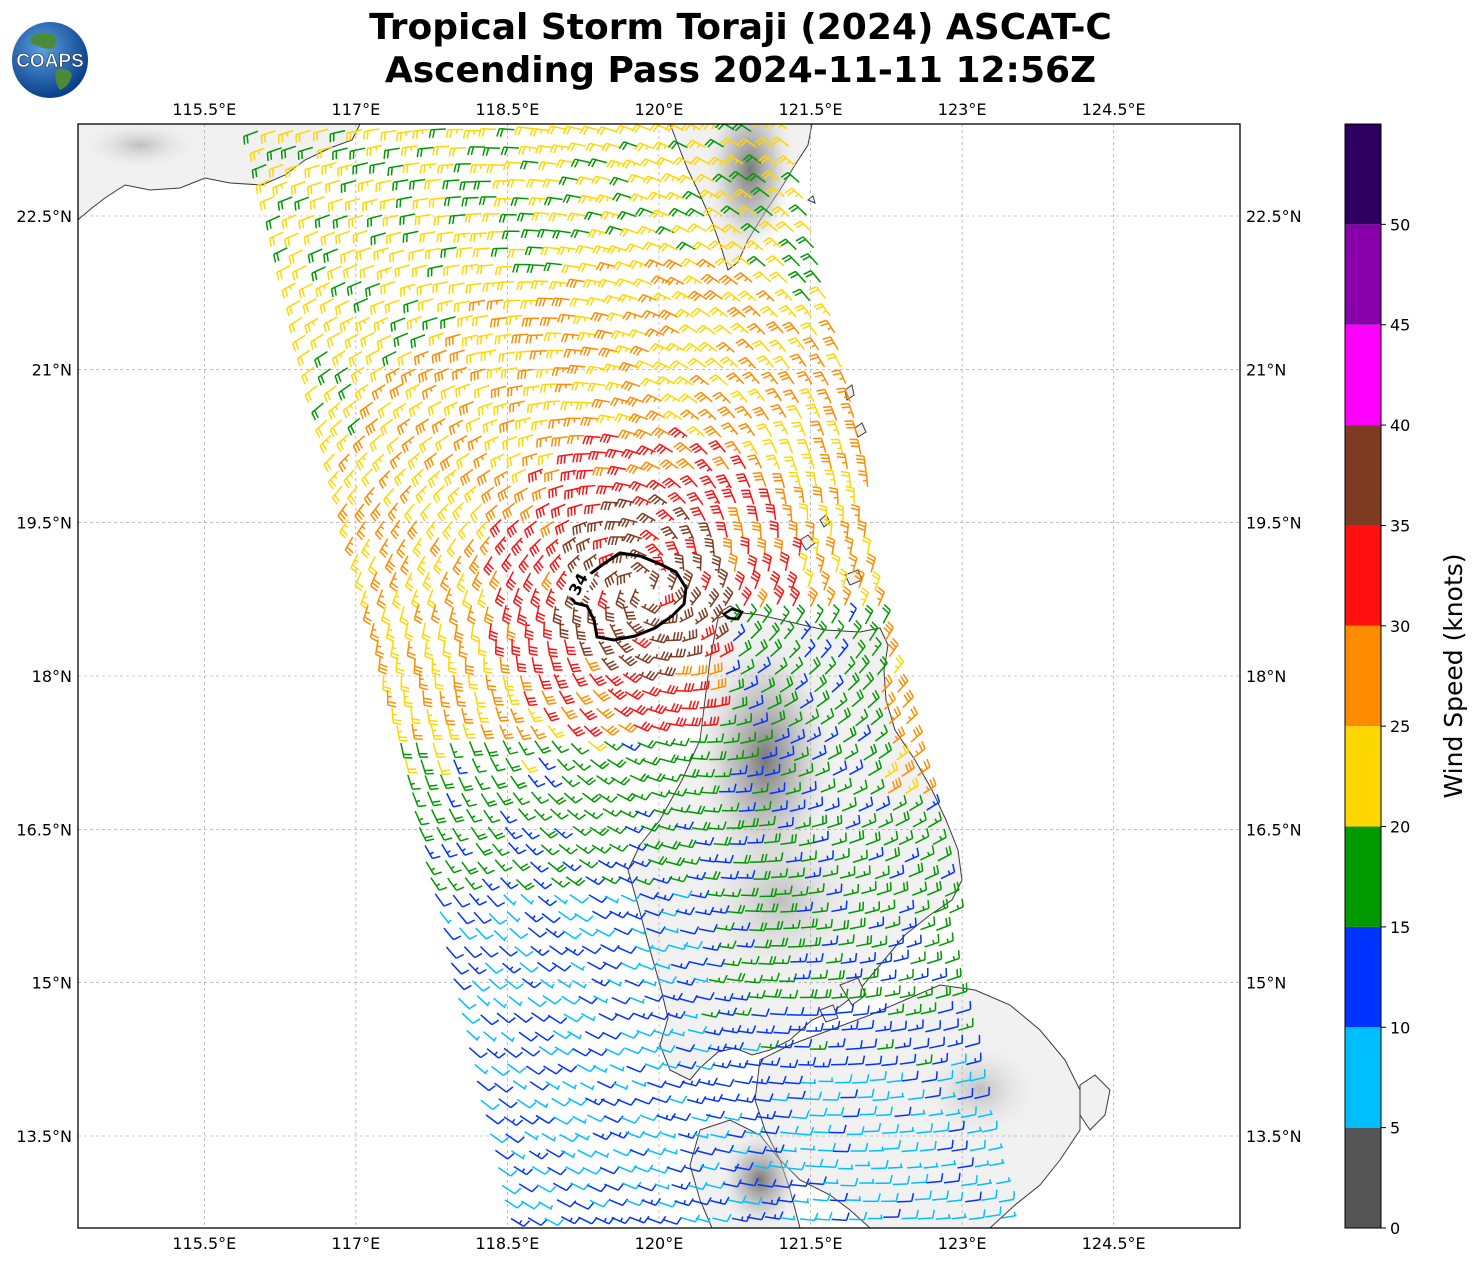 This screenshot has height=1264, width=1481. Describe the element at coordinates (740, 70) in the screenshot. I see `title-line-2: Ascending Pass 2024-11-11 12:56Z` at that location.